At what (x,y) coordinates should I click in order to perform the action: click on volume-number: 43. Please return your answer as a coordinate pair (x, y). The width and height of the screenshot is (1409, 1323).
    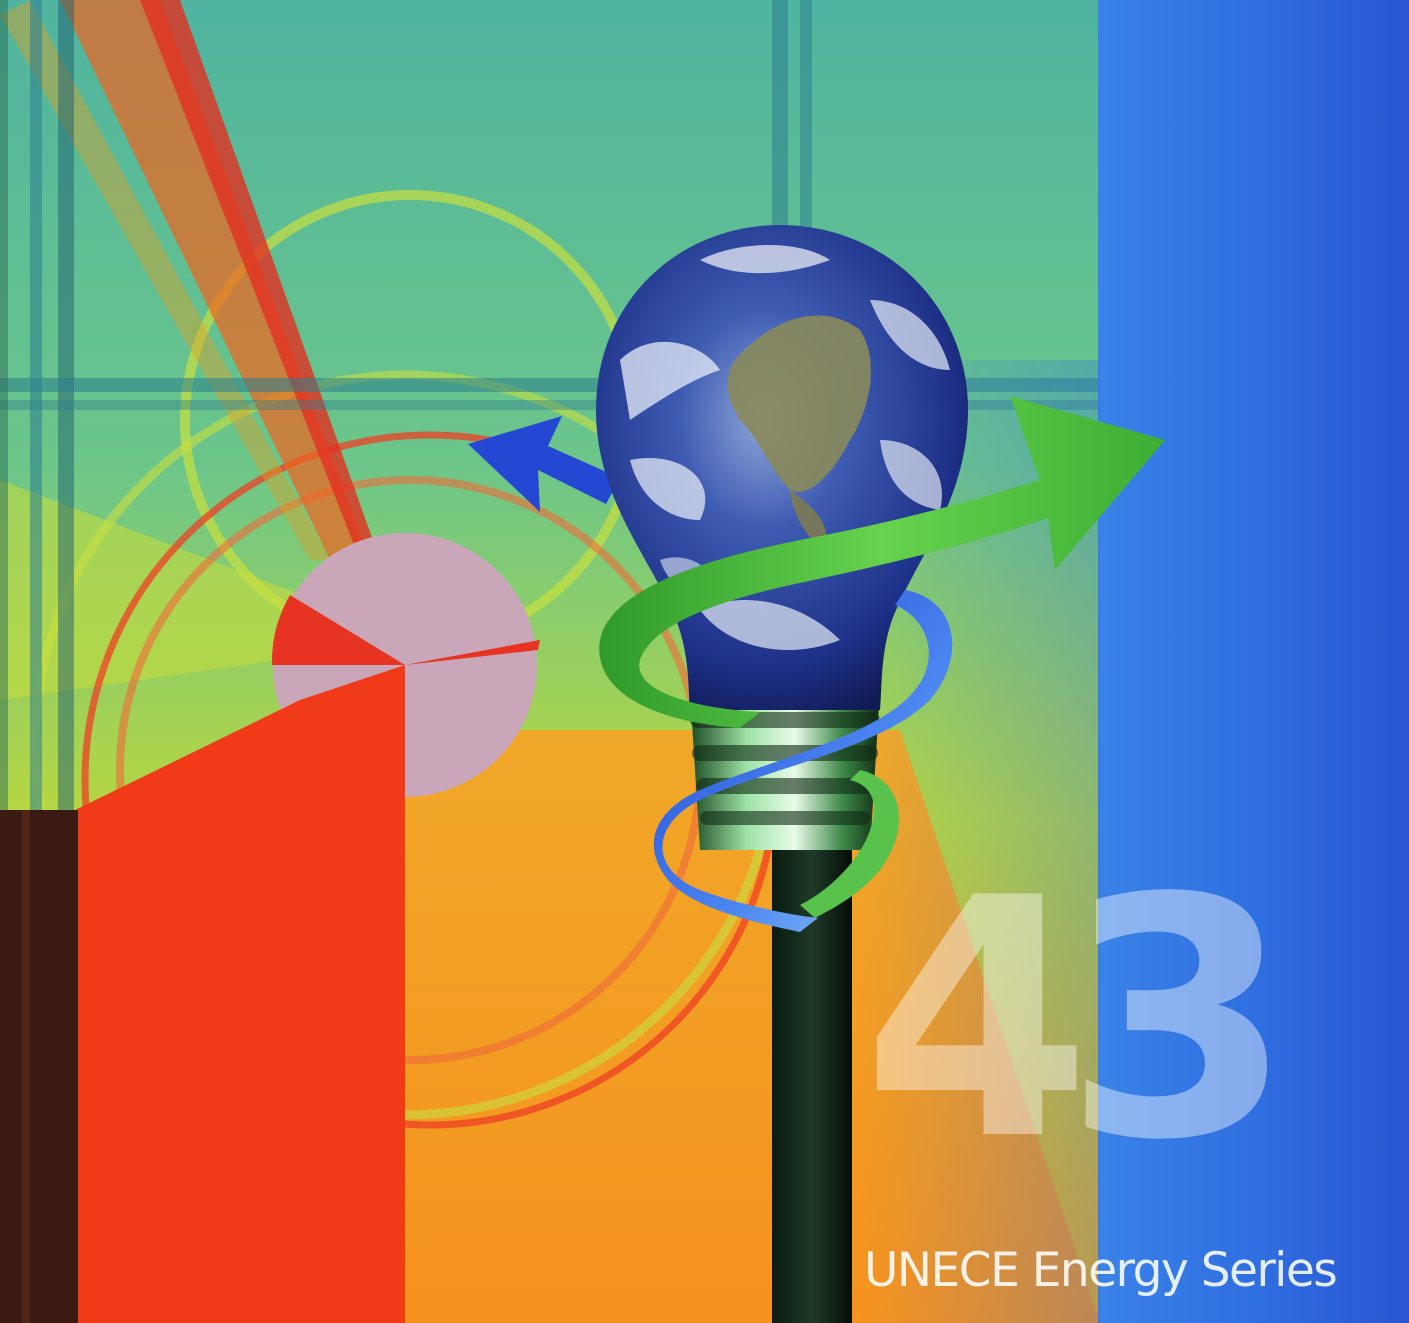
    Looking at the image, I should click on (1077, 1020).